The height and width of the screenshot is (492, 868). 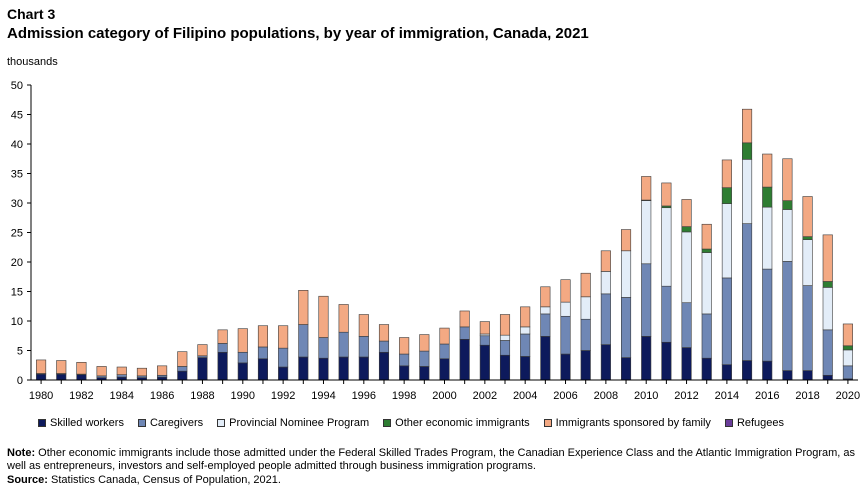 I want to click on y-axis-units: thousands, so click(x=32, y=62).